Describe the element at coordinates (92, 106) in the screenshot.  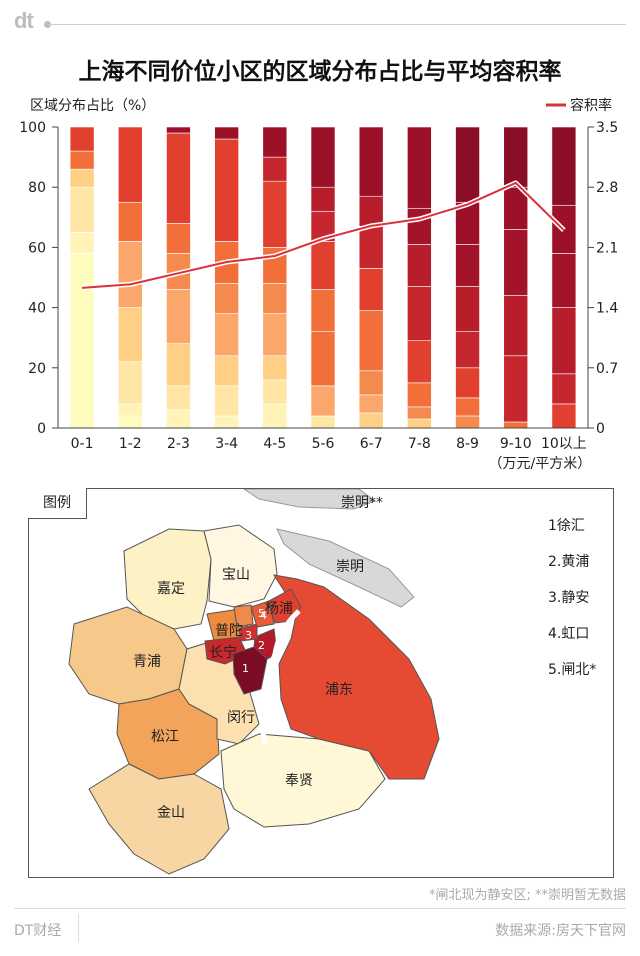
I see `y-axis-left-title: 区域分布占比（%）` at that location.